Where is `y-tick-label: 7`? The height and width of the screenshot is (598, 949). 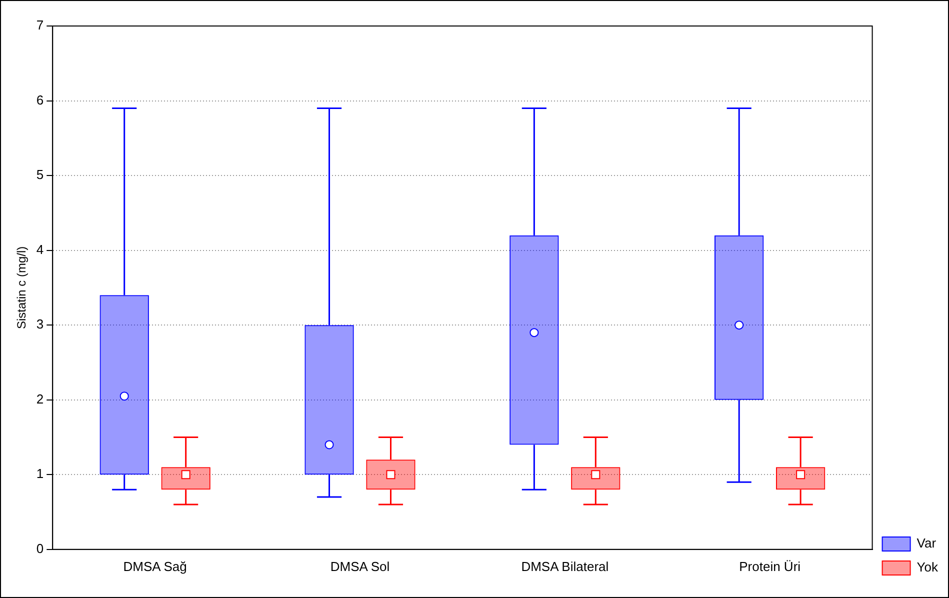
y-tick-label: 7 is located at coordinates (40, 25).